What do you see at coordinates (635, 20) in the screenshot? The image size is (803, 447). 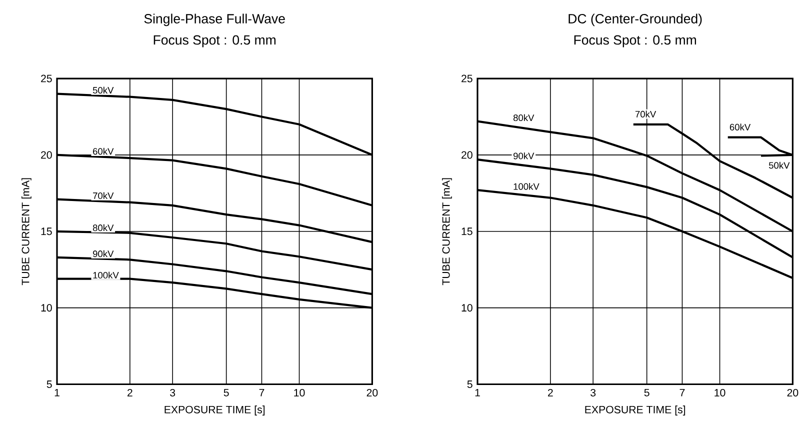 I see `chart-title: DC (Center-Grounded)` at bounding box center [635, 20].